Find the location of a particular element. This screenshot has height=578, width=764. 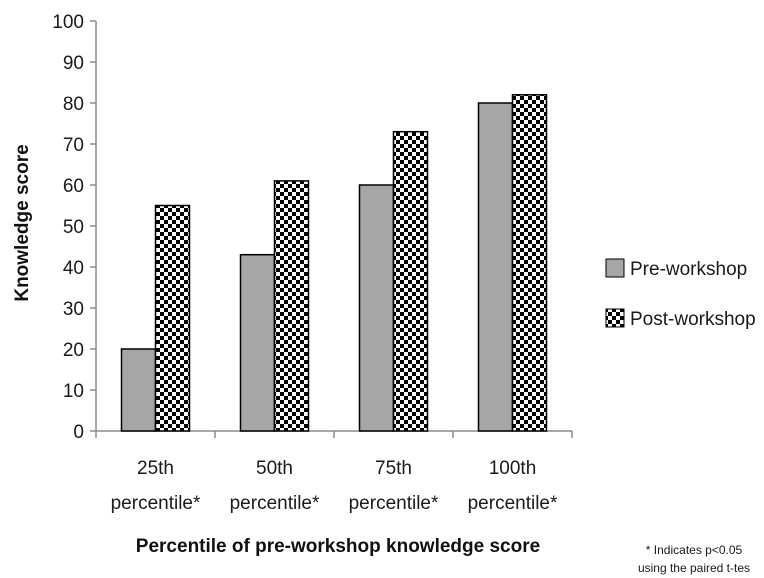

legend-label: Pre-workshop is located at coordinates (688, 269).